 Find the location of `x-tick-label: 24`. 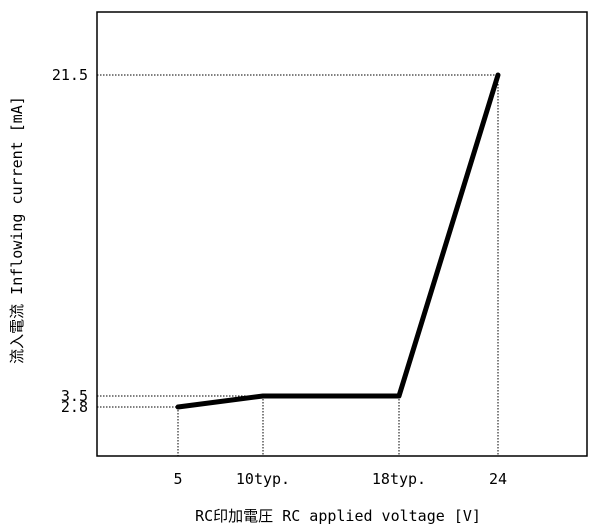

x-tick-label: 24 is located at coordinates (498, 479).